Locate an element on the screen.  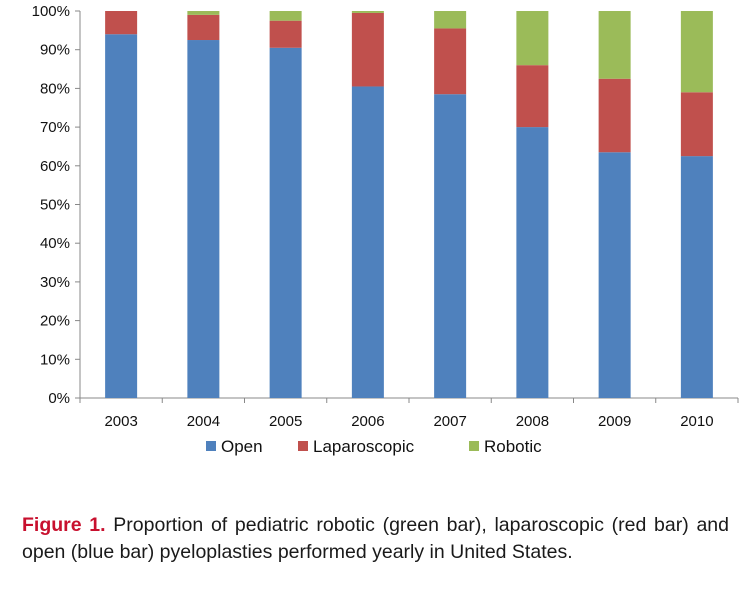
bar-laparoscopic-2007 is located at coordinates (450, 61).